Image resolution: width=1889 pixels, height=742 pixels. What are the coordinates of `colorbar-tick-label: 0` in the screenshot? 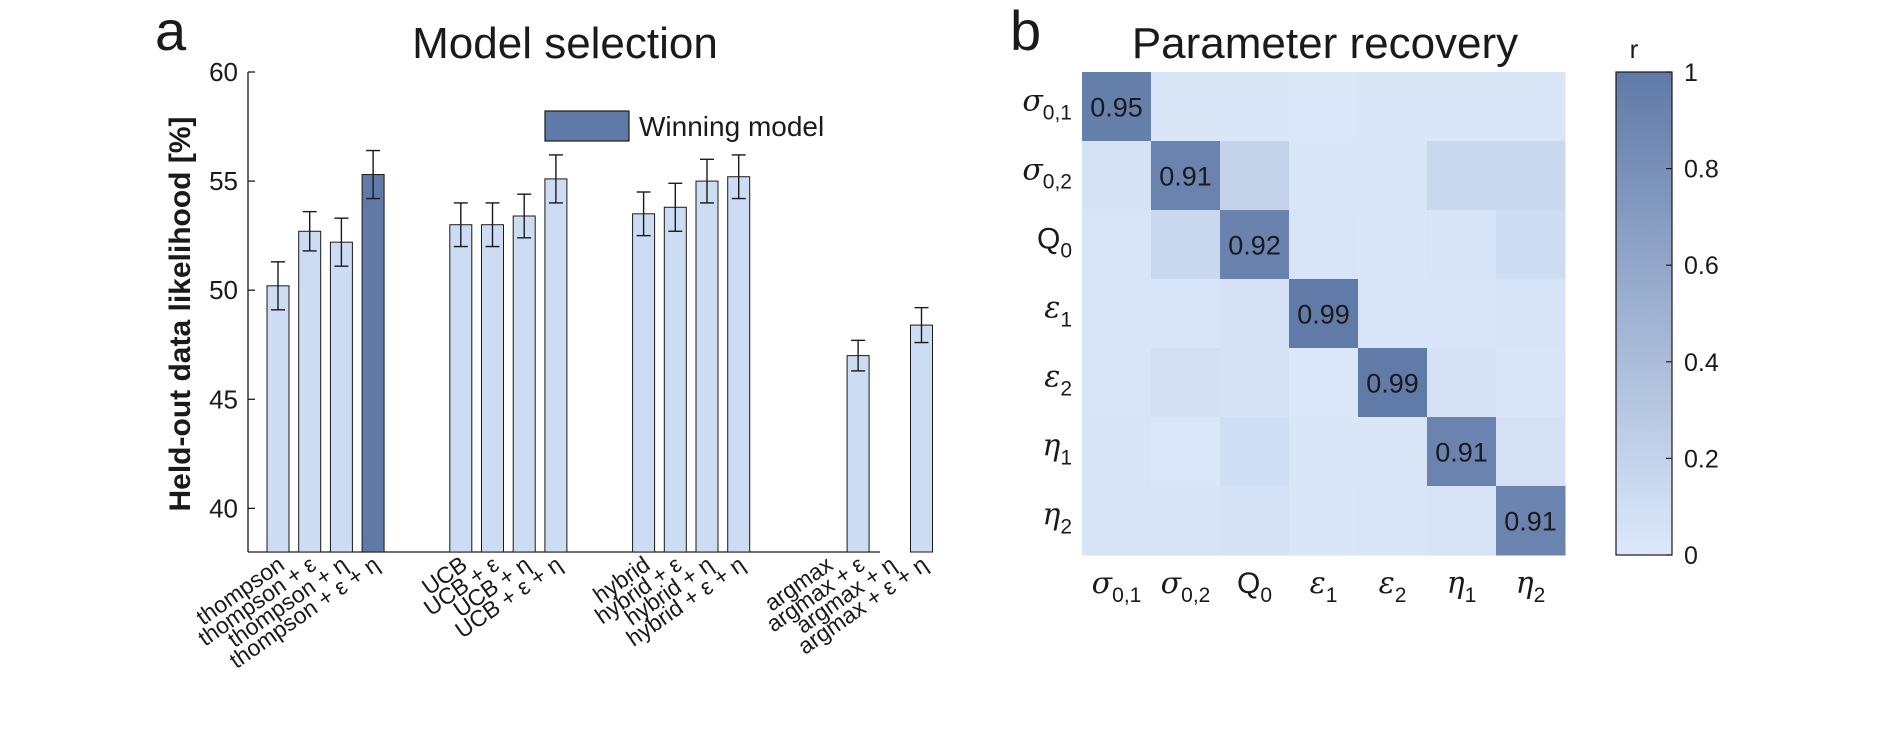 It's located at (1691, 556).